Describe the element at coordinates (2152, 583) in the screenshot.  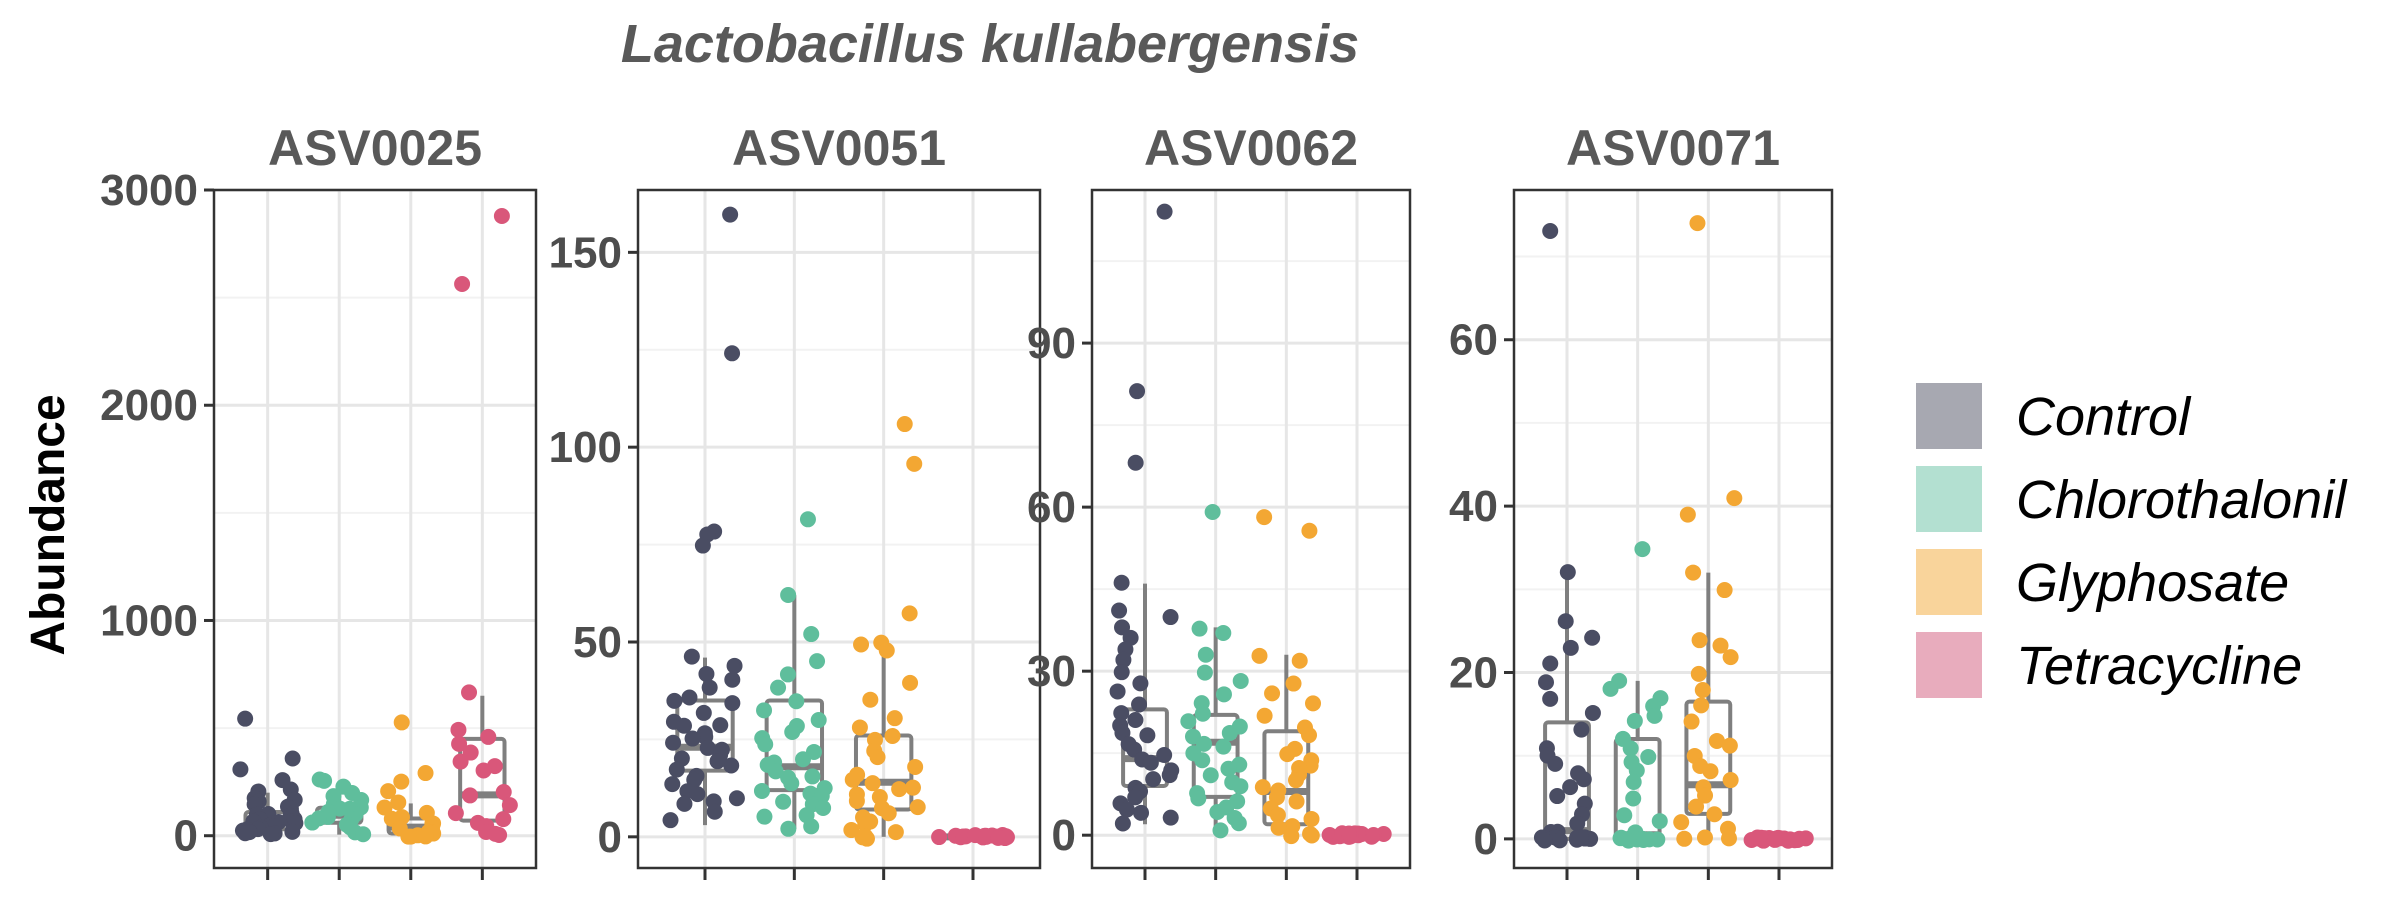
I see `legend-label-glyphosate: Glyphosate` at that location.